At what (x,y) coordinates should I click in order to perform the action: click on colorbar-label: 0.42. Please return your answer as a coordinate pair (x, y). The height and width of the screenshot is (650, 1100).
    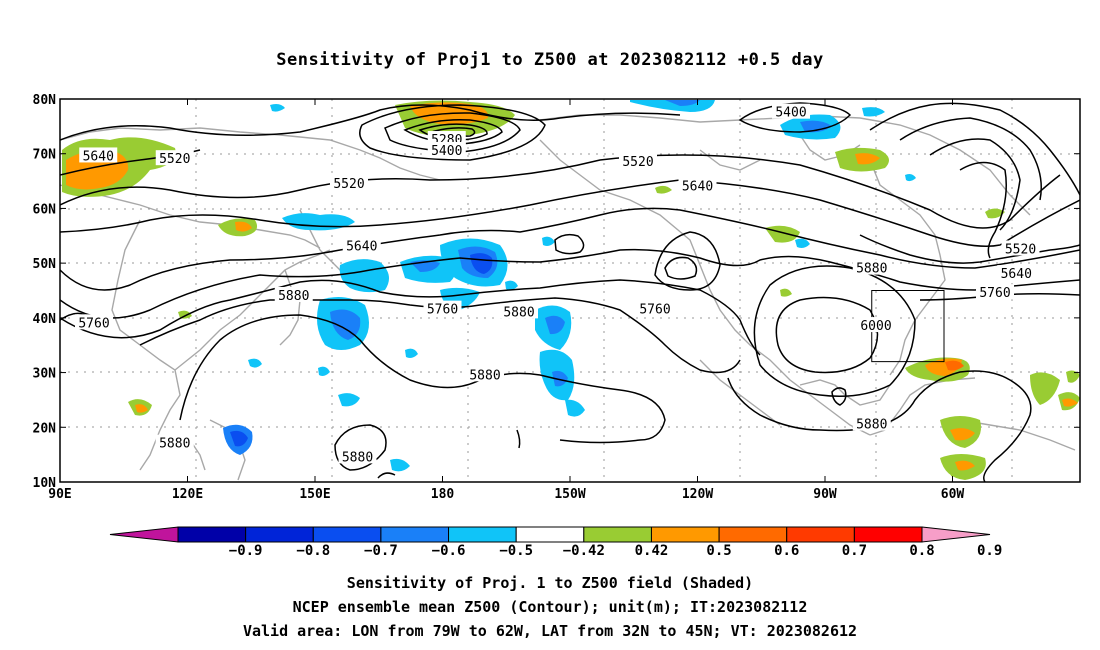
    Looking at the image, I should click on (651, 551).